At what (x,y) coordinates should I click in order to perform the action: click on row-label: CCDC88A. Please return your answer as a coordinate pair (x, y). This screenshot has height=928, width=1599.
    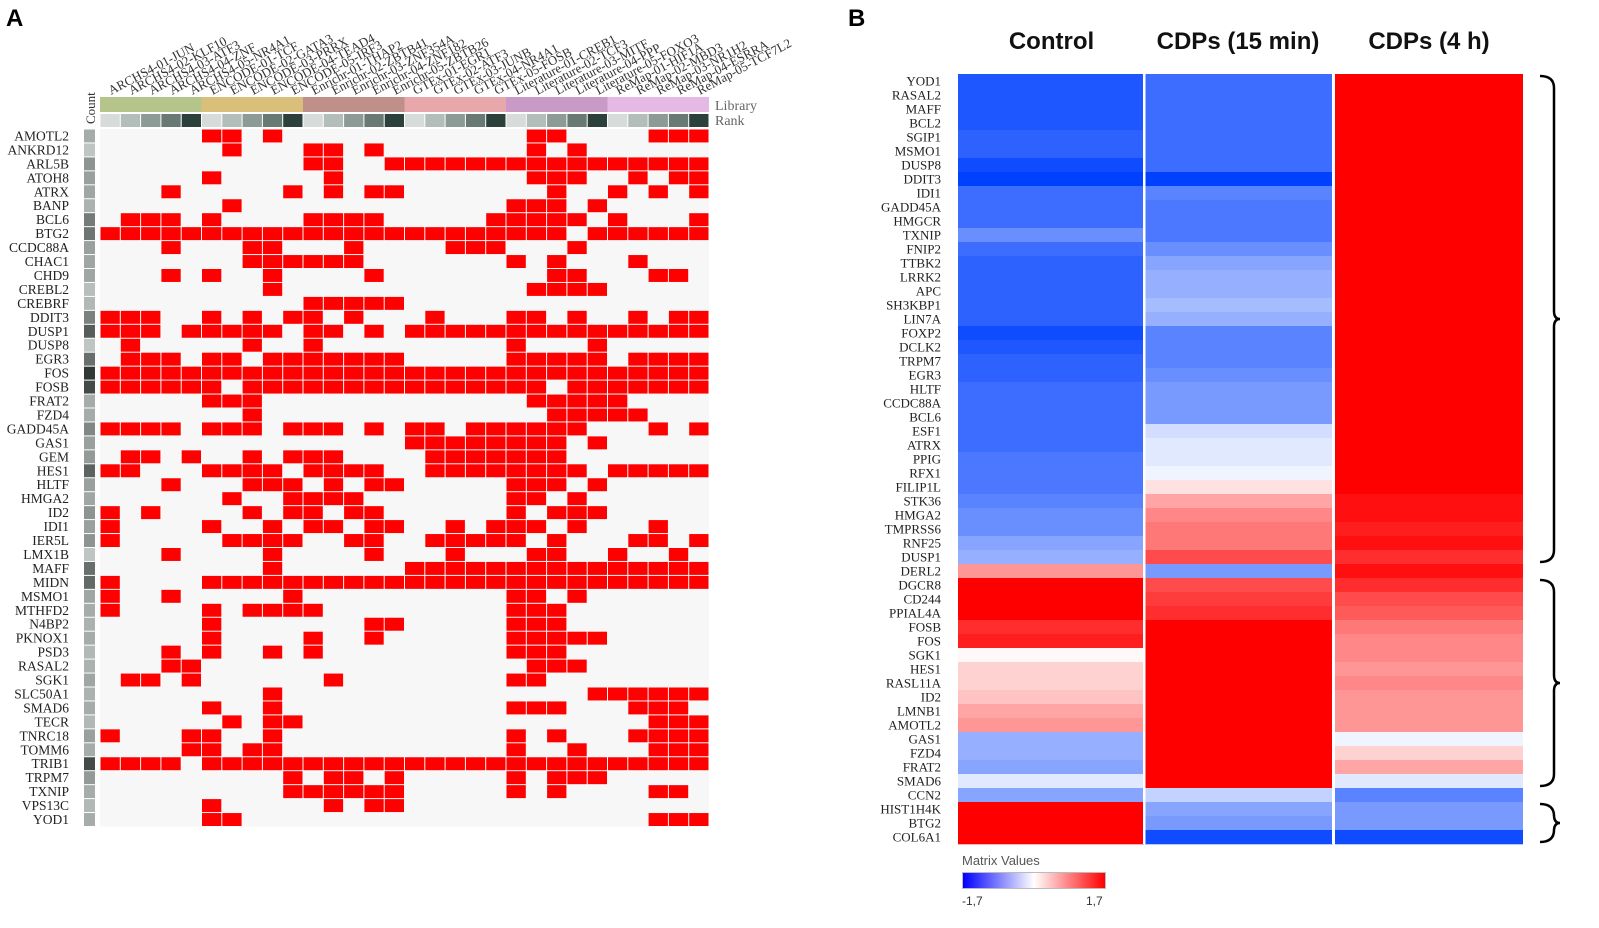
    Looking at the image, I should click on (39, 247).